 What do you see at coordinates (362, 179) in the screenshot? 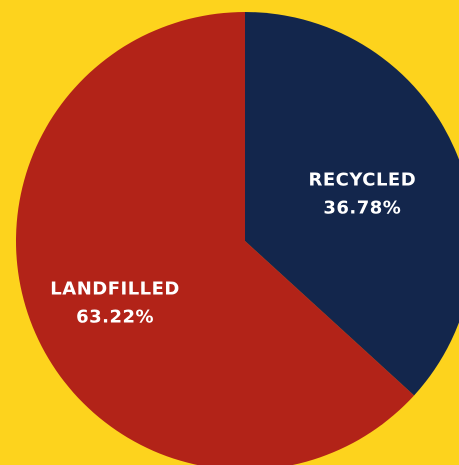
I see `slice-label-recycled: RECYCLED` at bounding box center [362, 179].